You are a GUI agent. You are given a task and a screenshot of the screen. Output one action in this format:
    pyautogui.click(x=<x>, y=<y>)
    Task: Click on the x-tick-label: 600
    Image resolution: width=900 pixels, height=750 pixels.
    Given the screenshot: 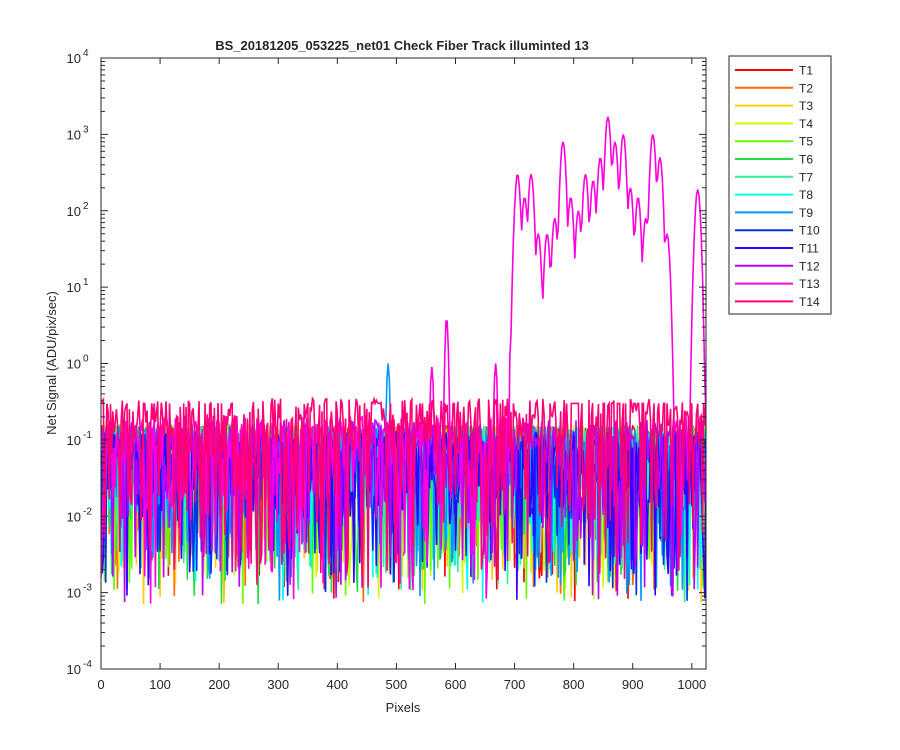 What is the action you would take?
    pyautogui.click(x=456, y=684)
    